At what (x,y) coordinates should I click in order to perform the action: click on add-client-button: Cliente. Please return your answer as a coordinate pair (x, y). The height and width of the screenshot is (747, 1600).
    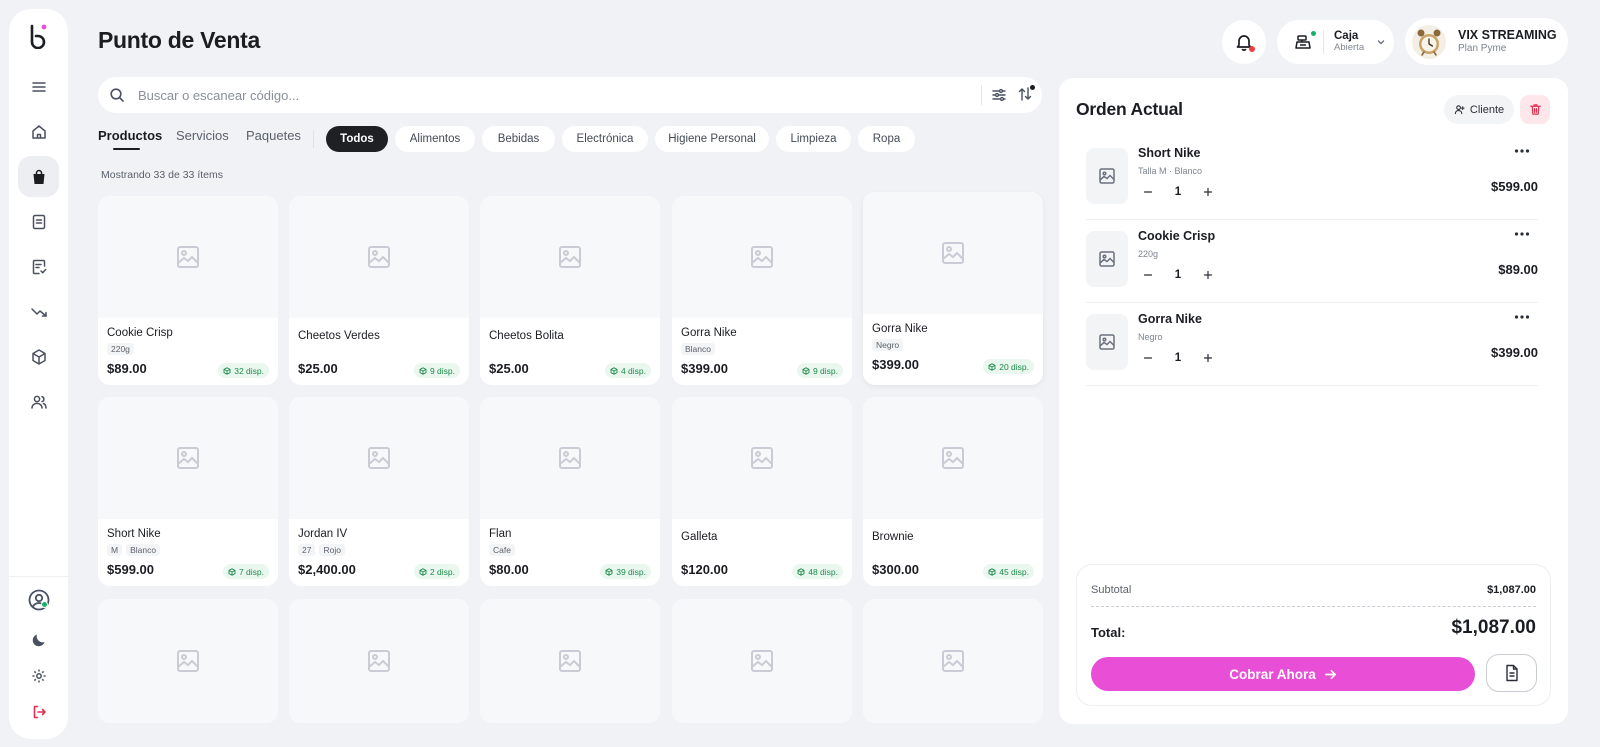
    Looking at the image, I should click on (1479, 109).